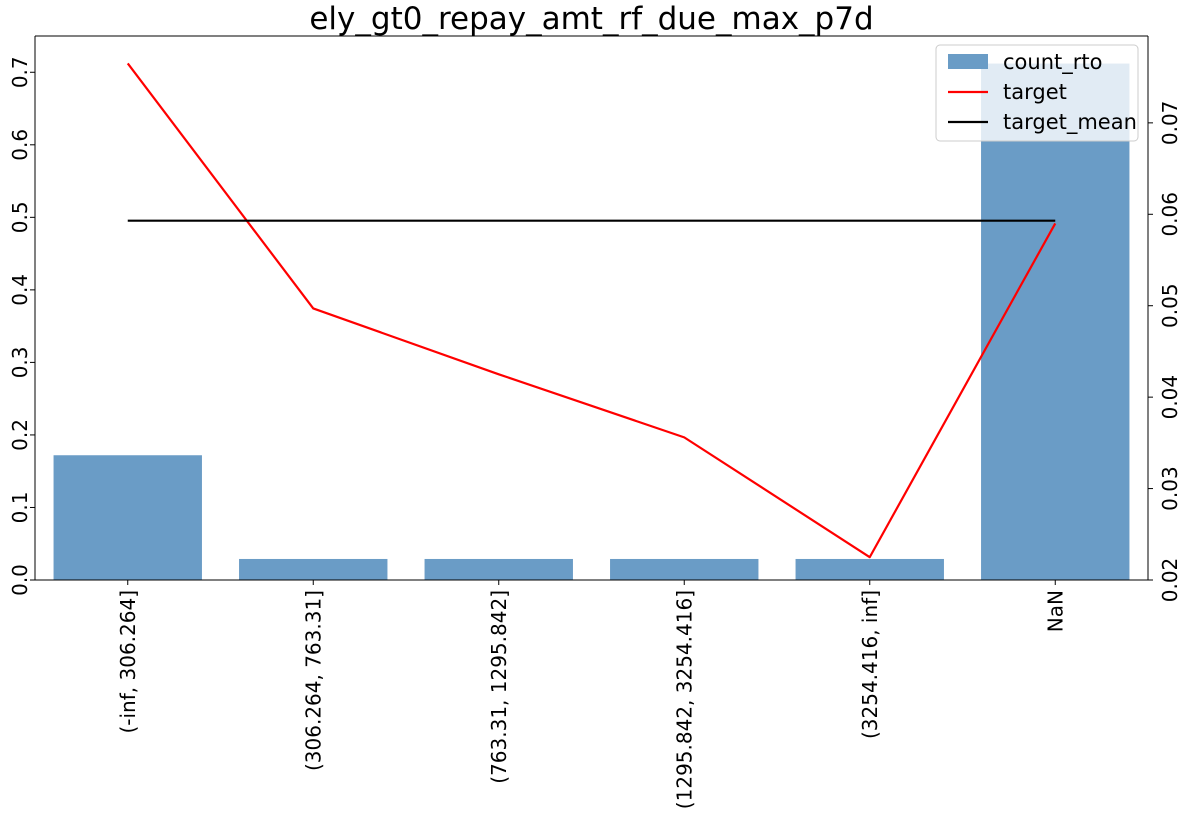 The height and width of the screenshot is (813, 1182). Describe the element at coordinates (1055, 611) in the screenshot. I see `x-tick-label: NaN` at that location.